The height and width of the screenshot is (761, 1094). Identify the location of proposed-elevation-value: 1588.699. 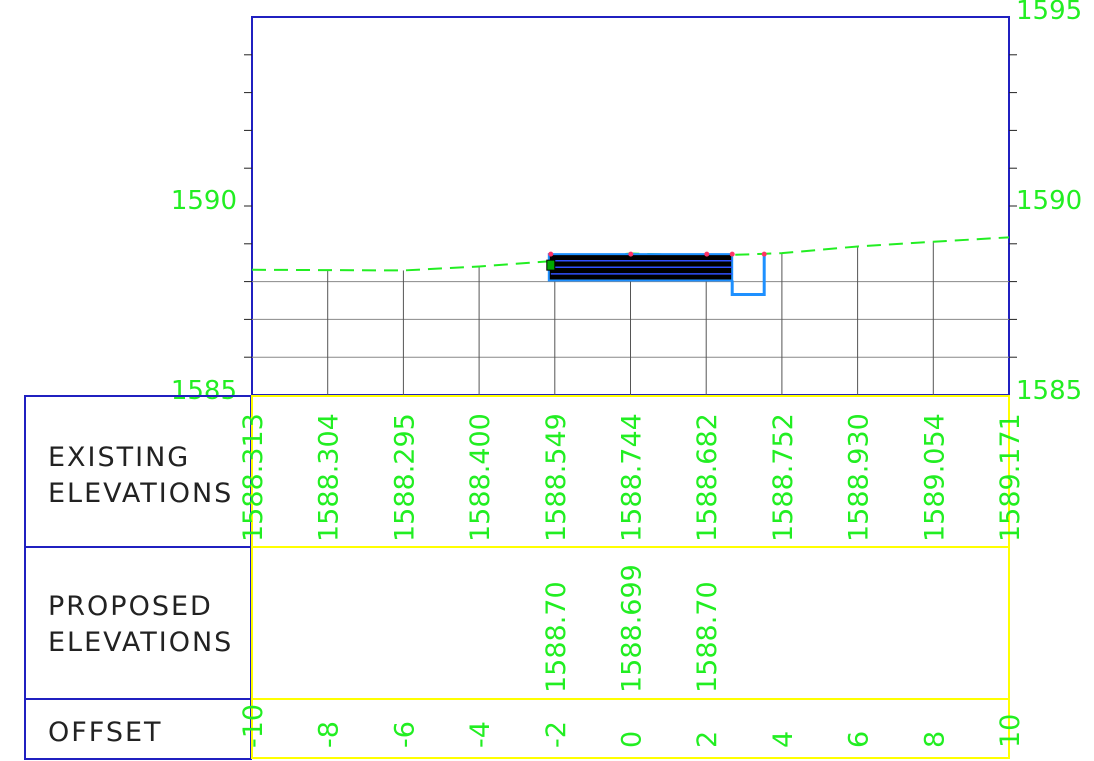
(632, 628).